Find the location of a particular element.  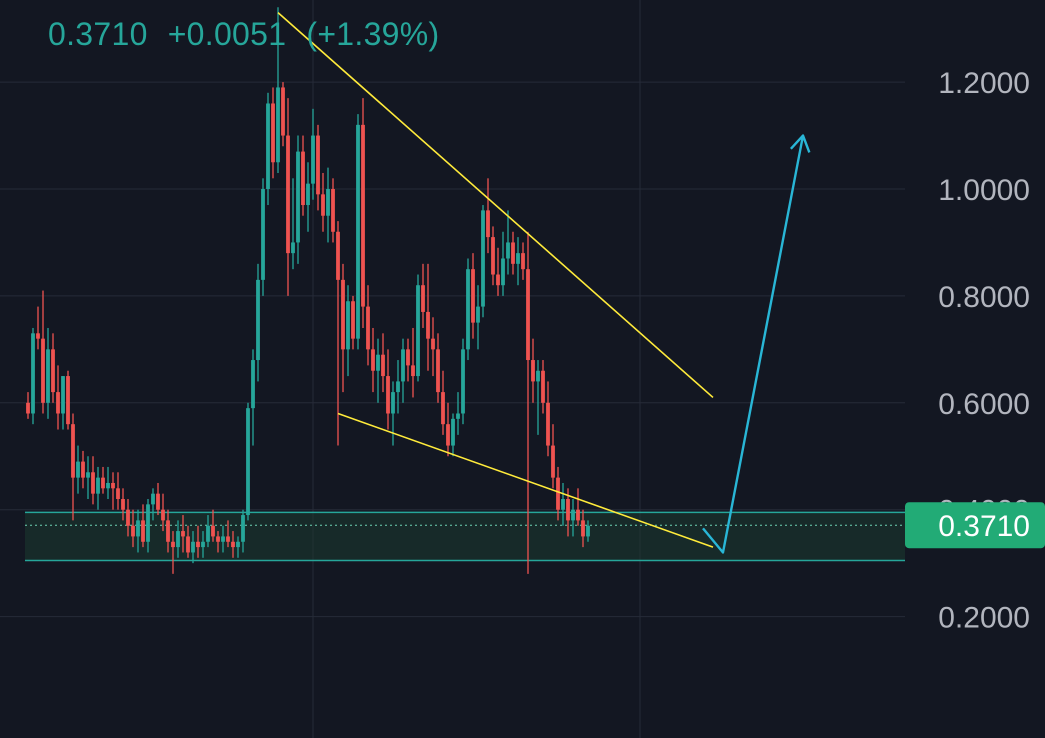

header-change-percent: (+1.39%) is located at coordinates (372, 34).